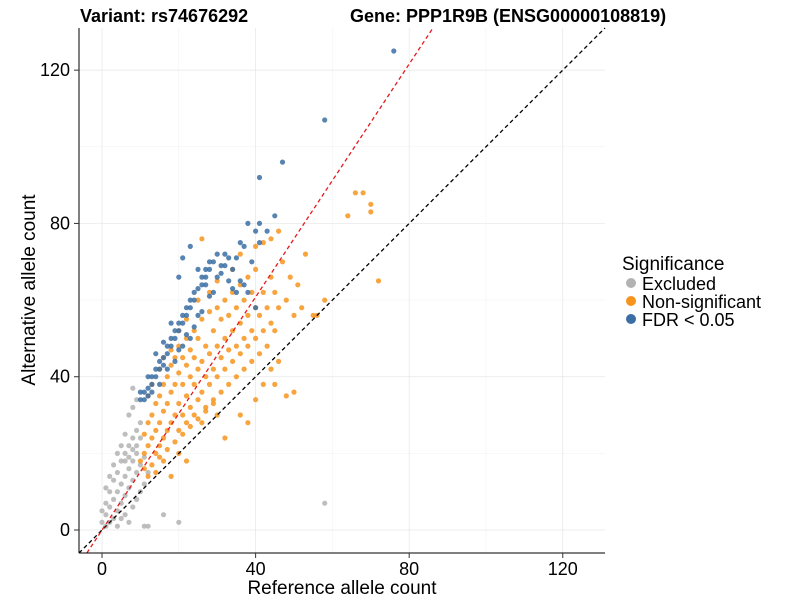 The image size is (800, 600). What do you see at coordinates (631, 283) in the screenshot?
I see `legend-swatch-excluded` at bounding box center [631, 283].